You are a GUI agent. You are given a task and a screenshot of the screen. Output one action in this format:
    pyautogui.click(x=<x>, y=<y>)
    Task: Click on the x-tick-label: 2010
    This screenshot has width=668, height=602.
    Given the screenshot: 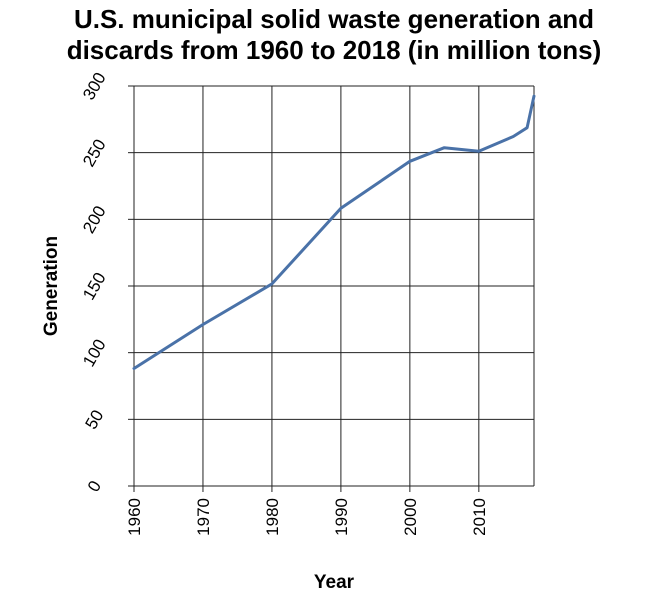 What is the action you would take?
    pyautogui.click(x=479, y=517)
    